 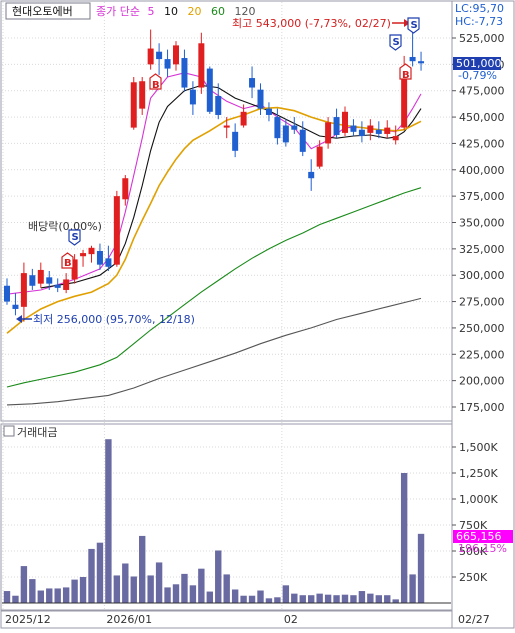 I want to click on stock-name-box, so click(x=48, y=11).